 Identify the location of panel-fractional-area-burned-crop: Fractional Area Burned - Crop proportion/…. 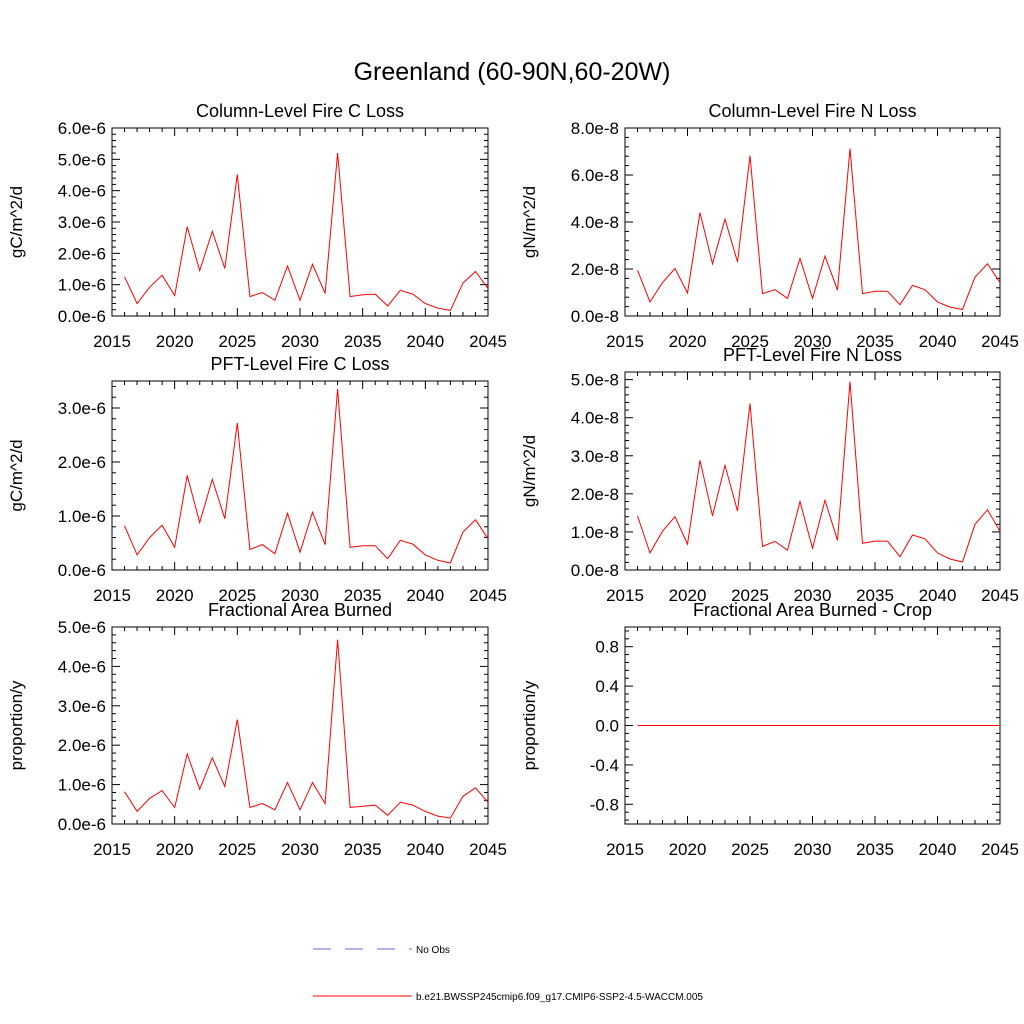
(769, 729).